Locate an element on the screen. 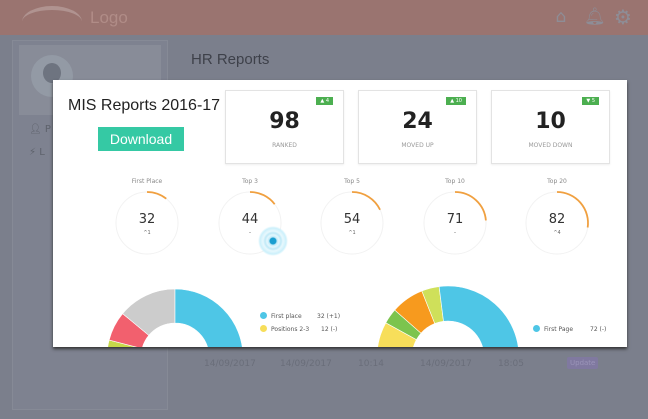  stat-card-ranked: ▲ 4 98 RANKED is located at coordinates (284, 127).